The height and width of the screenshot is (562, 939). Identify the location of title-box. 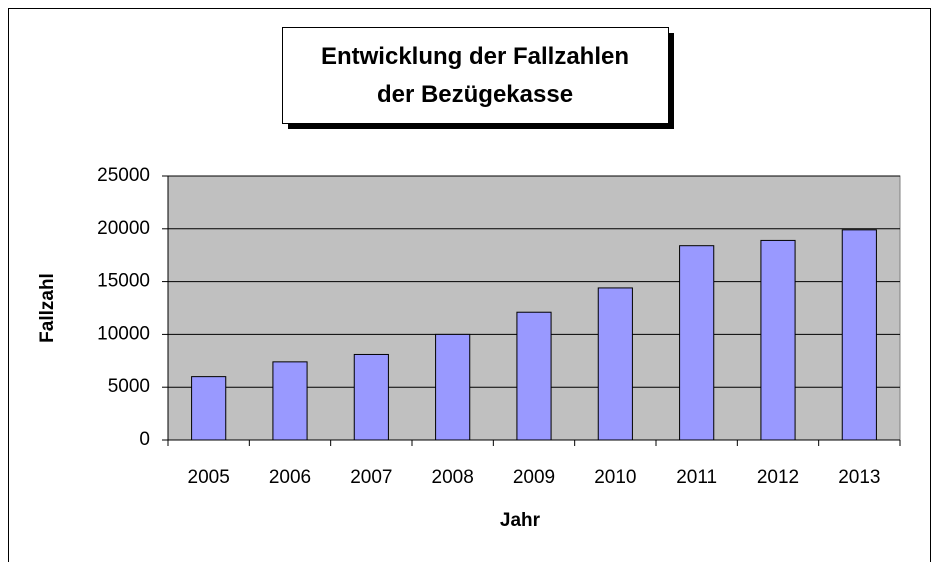
(475, 75).